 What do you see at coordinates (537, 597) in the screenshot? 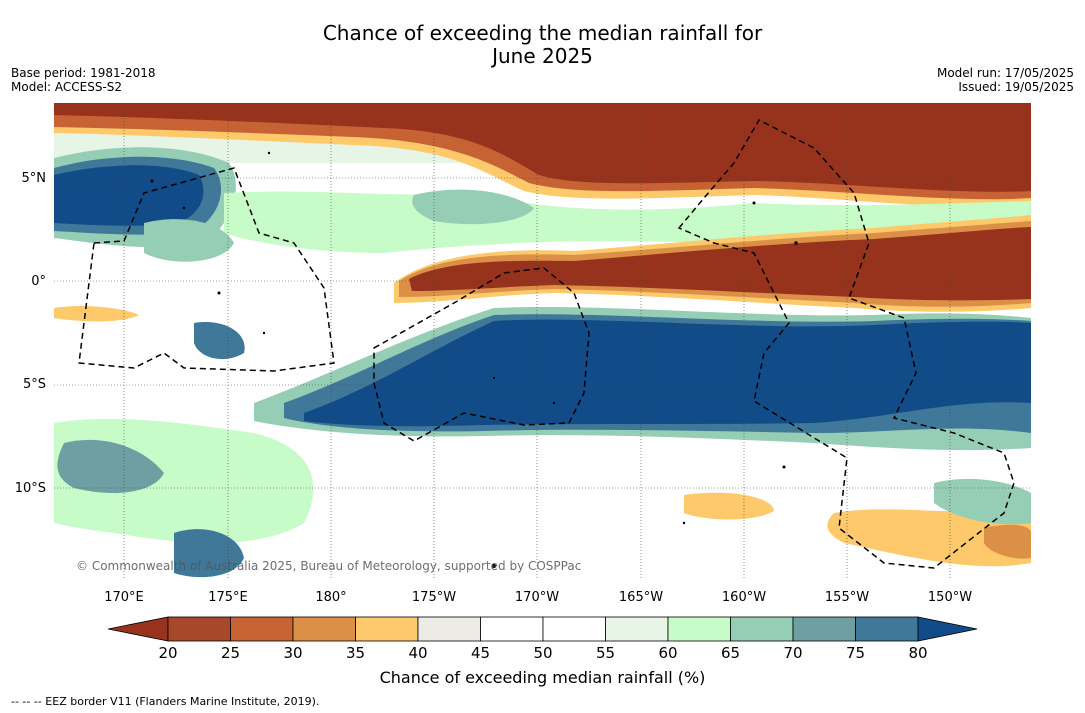
I see `lon-label: 170°W` at bounding box center [537, 597].